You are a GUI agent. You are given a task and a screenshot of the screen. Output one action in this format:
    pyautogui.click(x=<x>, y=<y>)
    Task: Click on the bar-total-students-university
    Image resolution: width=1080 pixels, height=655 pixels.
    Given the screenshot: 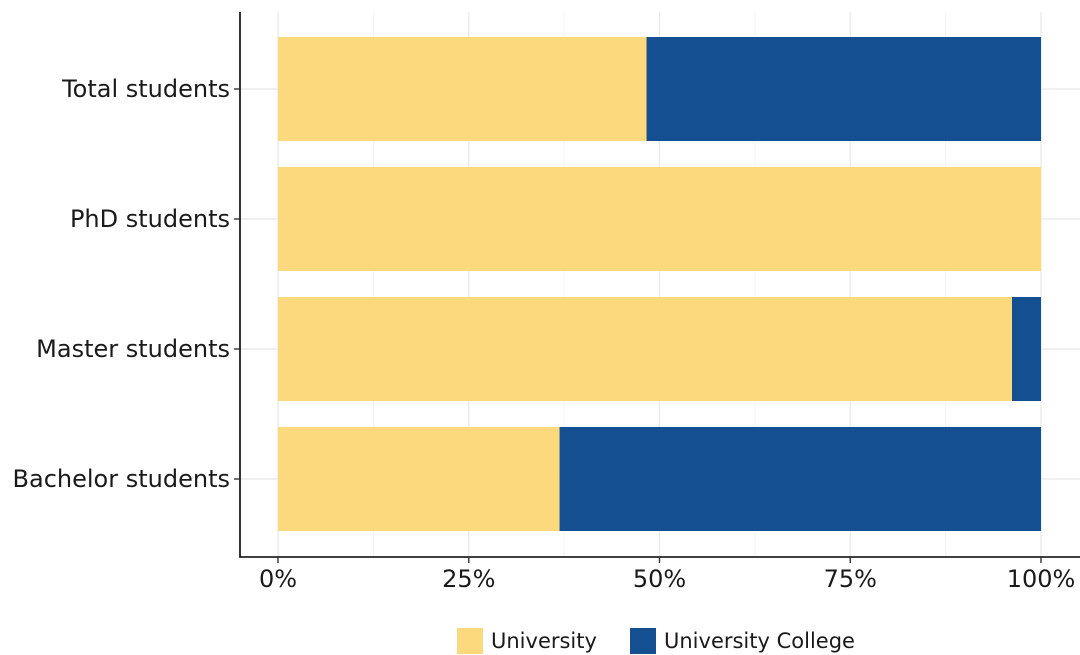 What is the action you would take?
    pyautogui.click(x=462, y=89)
    